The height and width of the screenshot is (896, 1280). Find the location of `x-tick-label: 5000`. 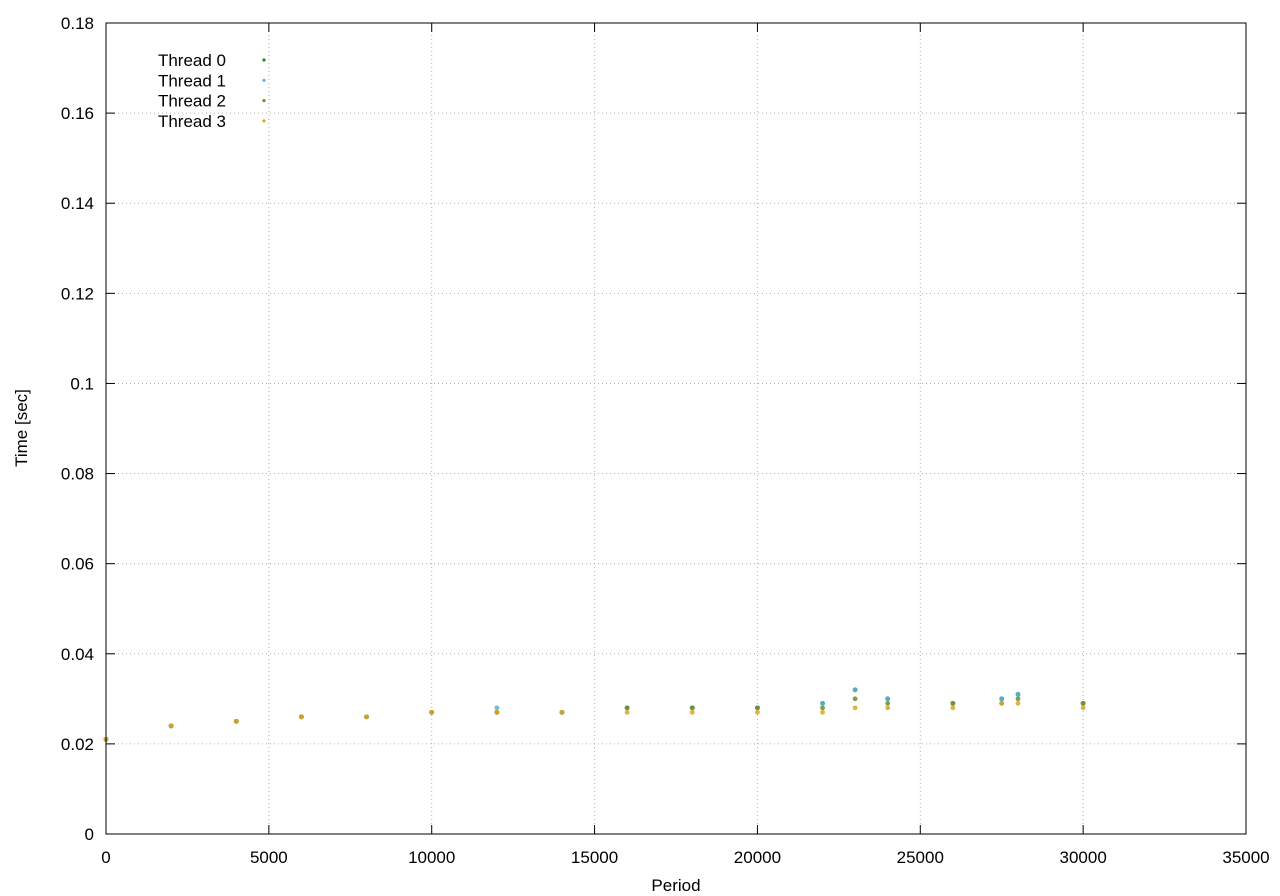

x-tick-label: 5000 is located at coordinates (269, 857).